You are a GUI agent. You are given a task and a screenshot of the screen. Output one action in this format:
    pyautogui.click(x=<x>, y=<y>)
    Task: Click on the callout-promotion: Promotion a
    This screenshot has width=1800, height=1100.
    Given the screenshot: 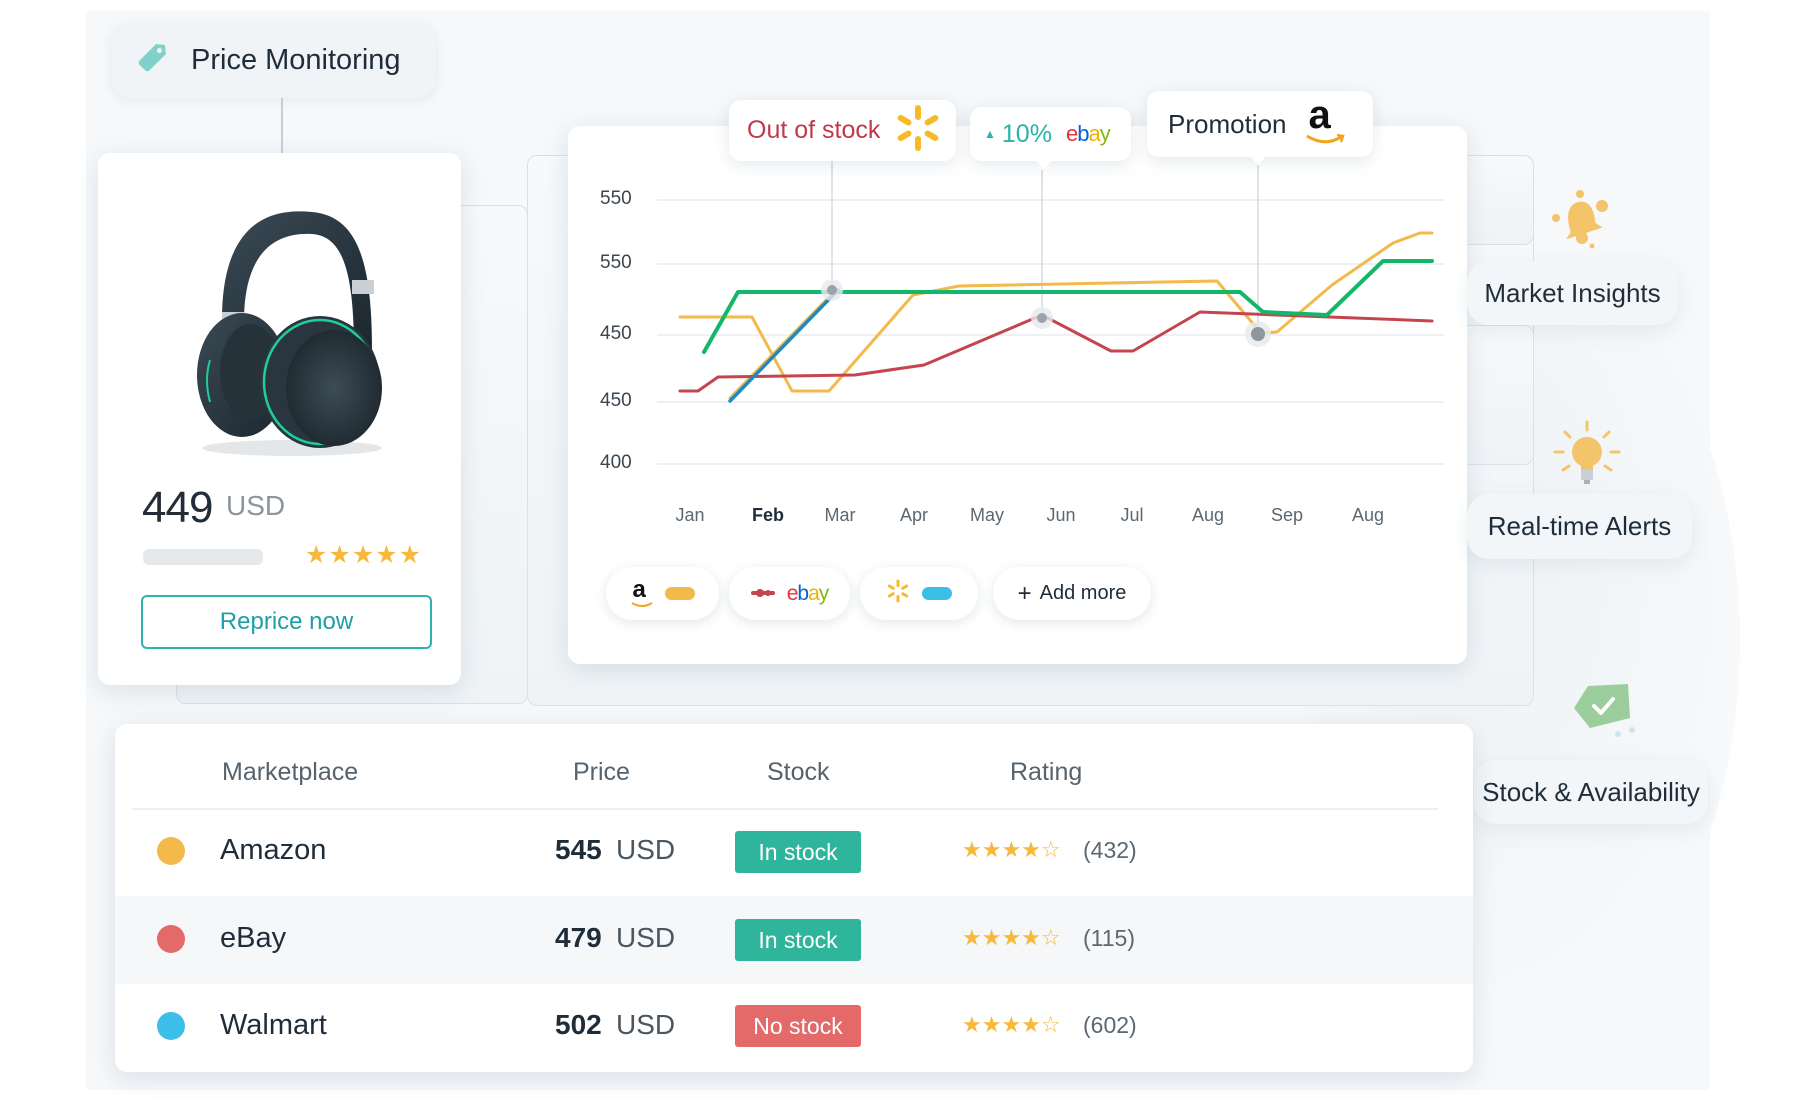 What is the action you would take?
    pyautogui.click(x=1260, y=124)
    